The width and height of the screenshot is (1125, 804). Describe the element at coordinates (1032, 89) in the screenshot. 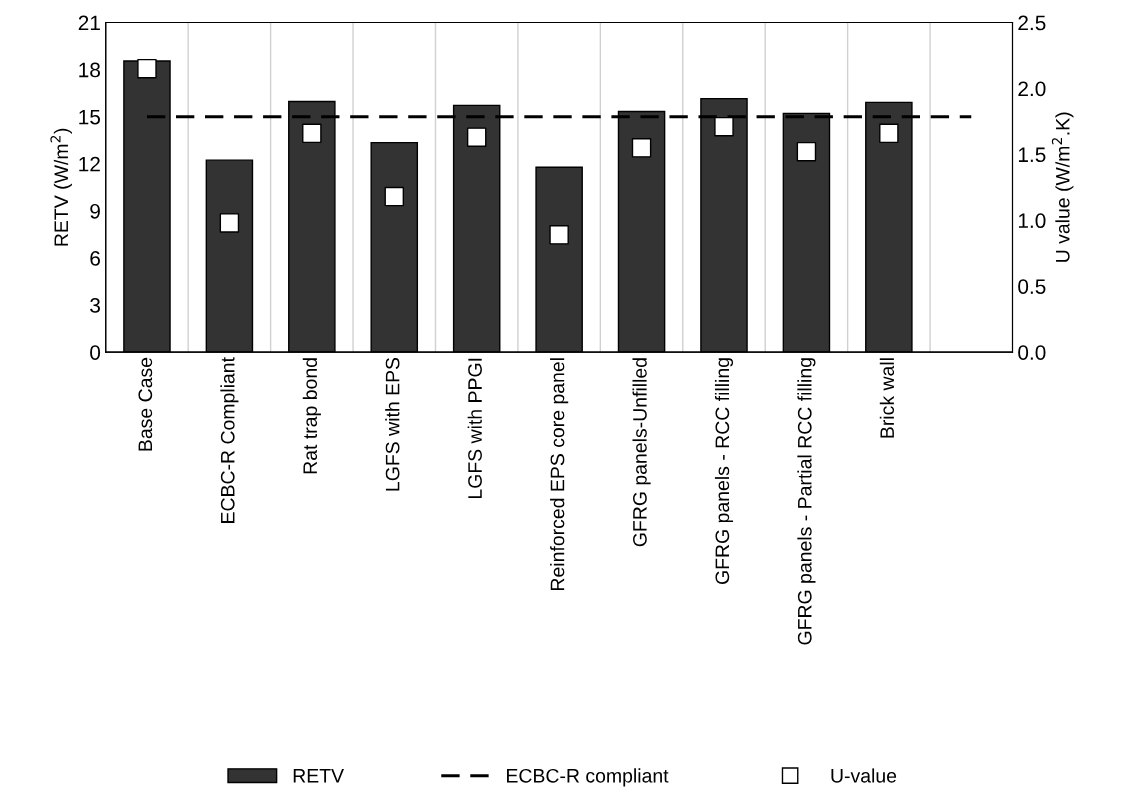

I see `y2-tick-label: 2.0` at that location.